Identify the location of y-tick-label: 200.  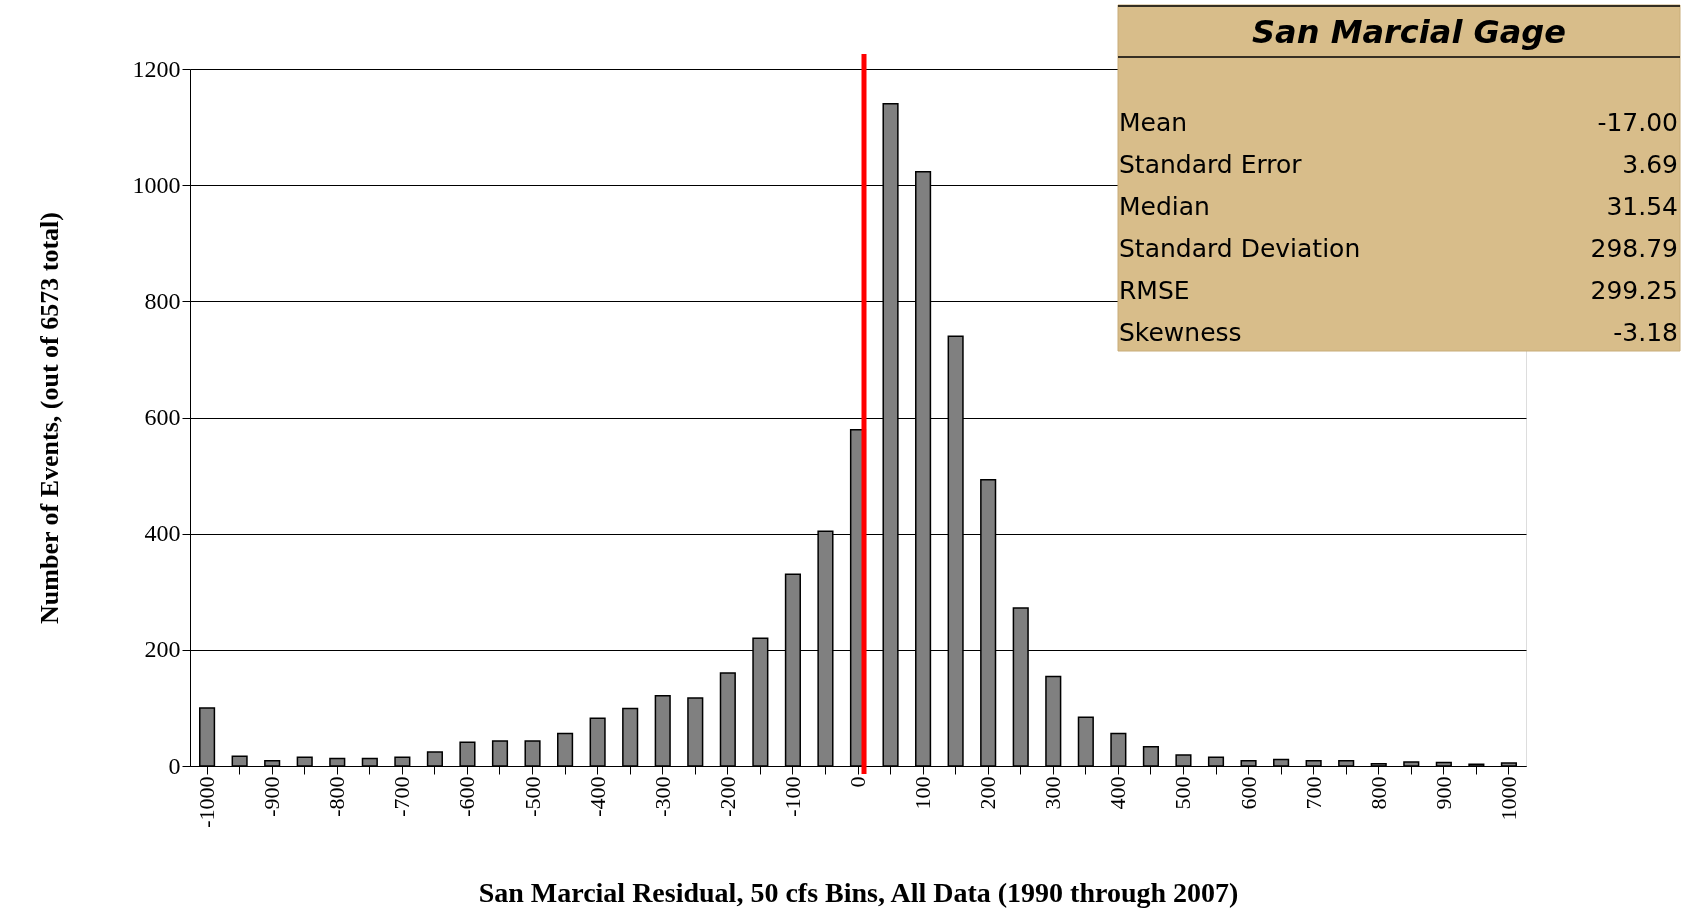
(162, 649).